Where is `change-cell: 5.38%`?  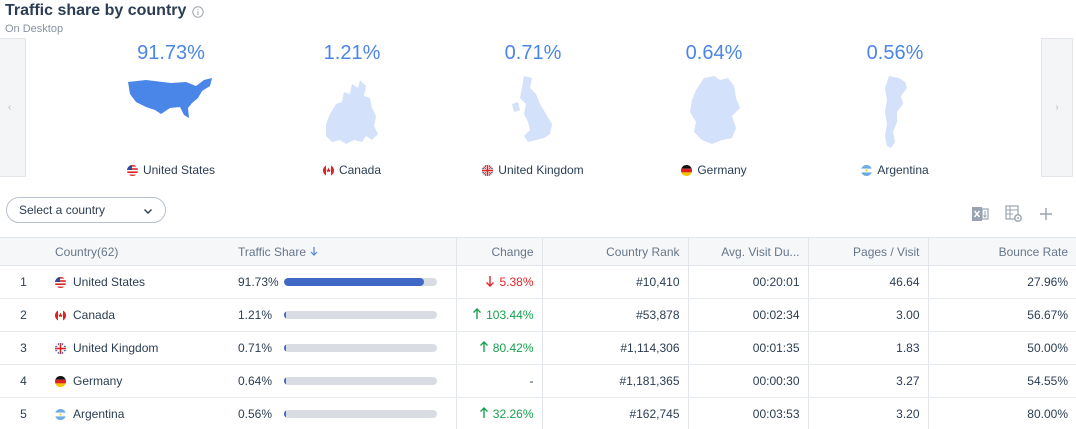
change-cell: 5.38% is located at coordinates (498, 282).